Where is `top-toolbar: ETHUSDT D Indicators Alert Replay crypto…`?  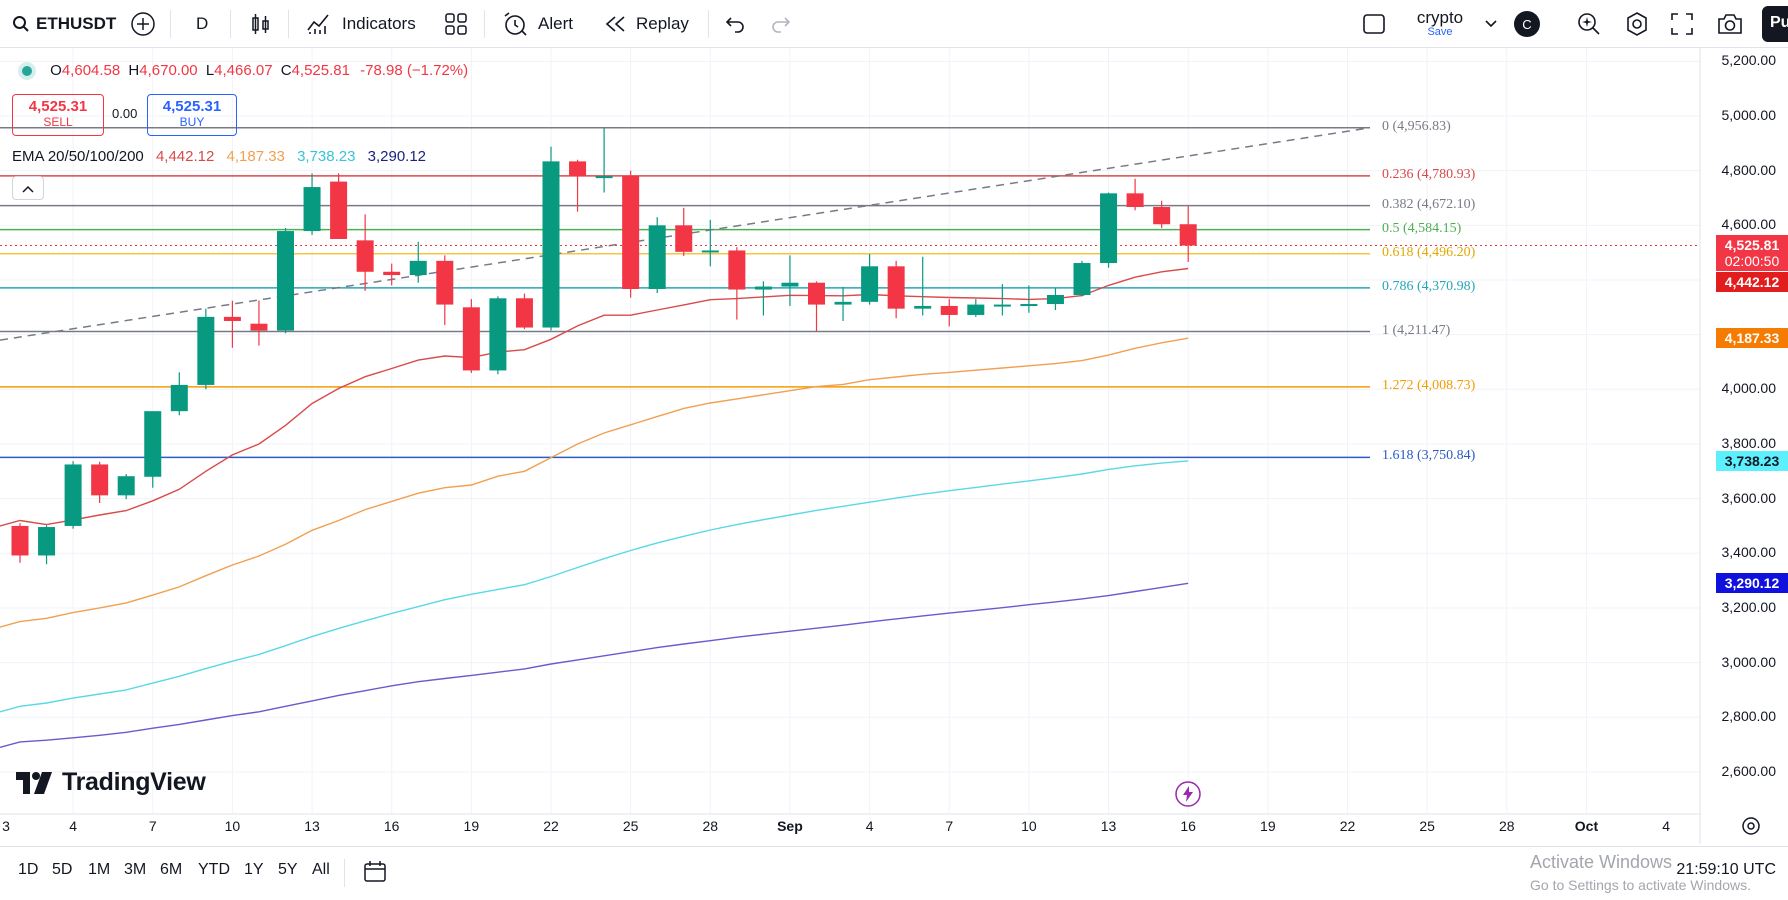 top-toolbar: ETHUSDT D Indicators Alert Replay crypto… is located at coordinates (894, 24).